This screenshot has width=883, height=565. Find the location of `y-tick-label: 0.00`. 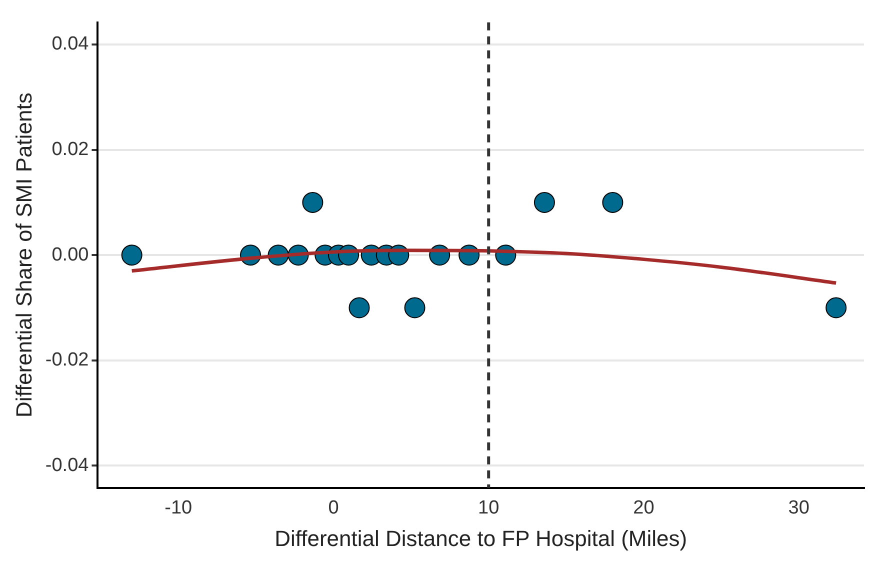

y-tick-label: 0.00 is located at coordinates (70, 255).